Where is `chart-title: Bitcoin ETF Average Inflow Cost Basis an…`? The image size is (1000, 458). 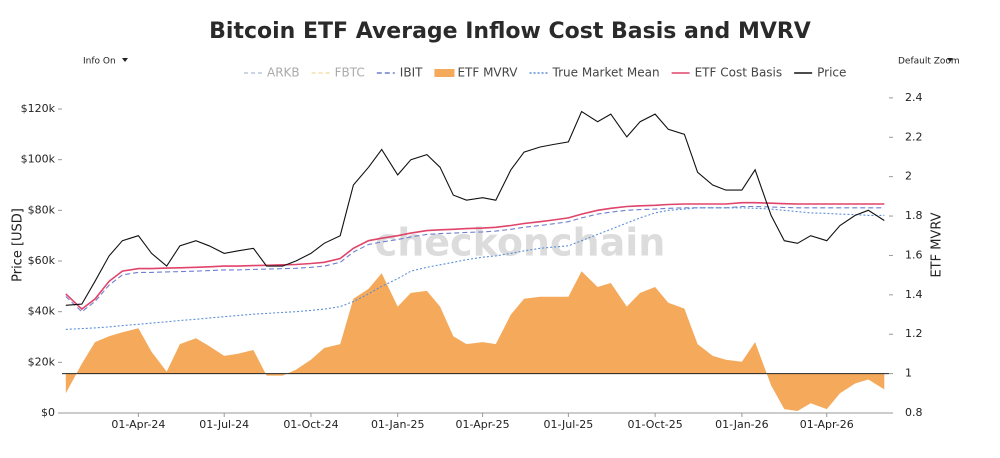 chart-title: Bitcoin ETF Average Inflow Cost Basis an… is located at coordinates (510, 31).